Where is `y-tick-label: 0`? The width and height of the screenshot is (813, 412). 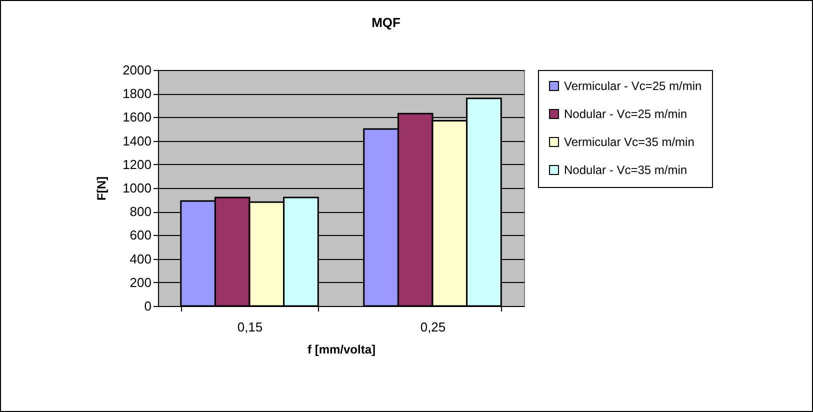 y-tick-label: 0 is located at coordinates (148, 306).